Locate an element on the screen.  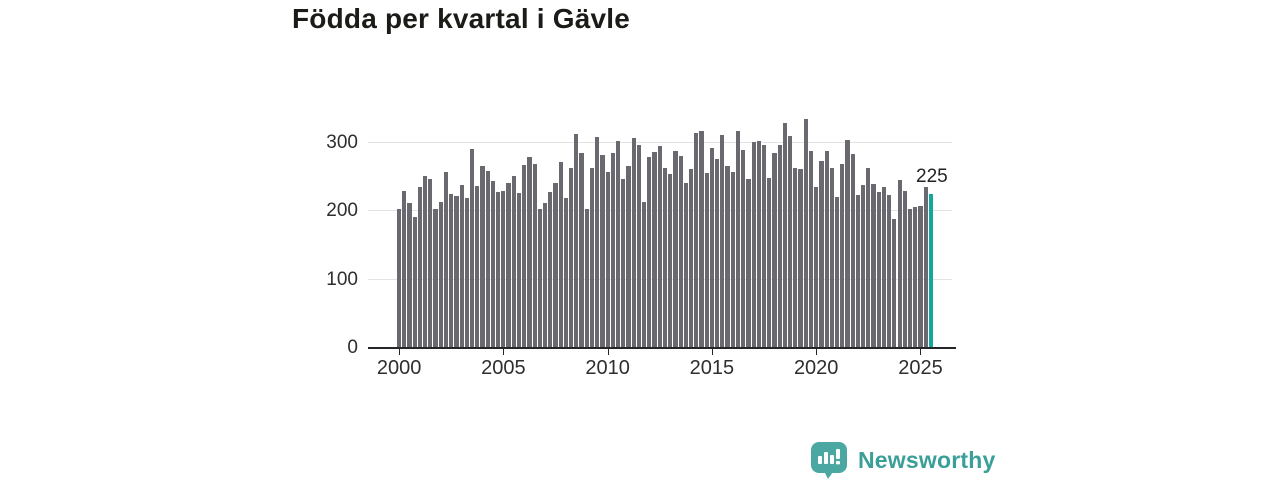
x-tick-label-2020: 2020 is located at coordinates (816, 368).